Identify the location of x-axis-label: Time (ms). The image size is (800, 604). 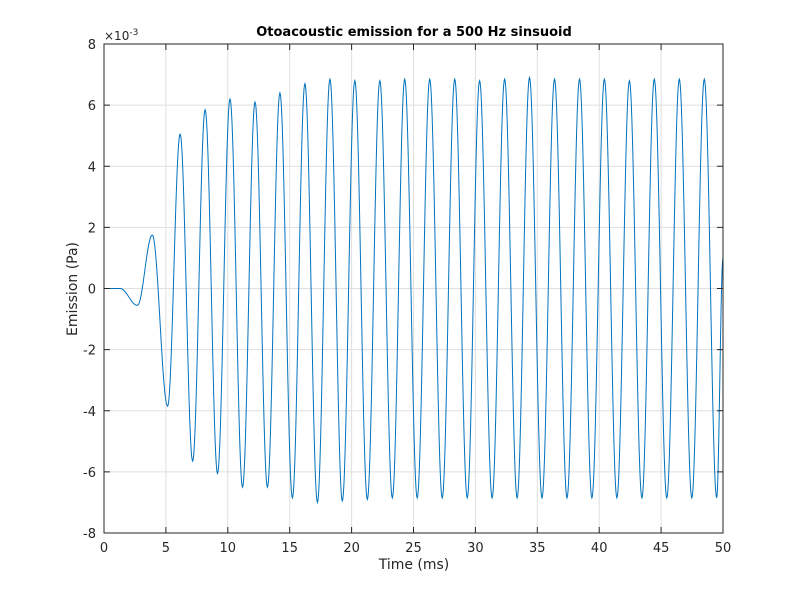
(414, 565).